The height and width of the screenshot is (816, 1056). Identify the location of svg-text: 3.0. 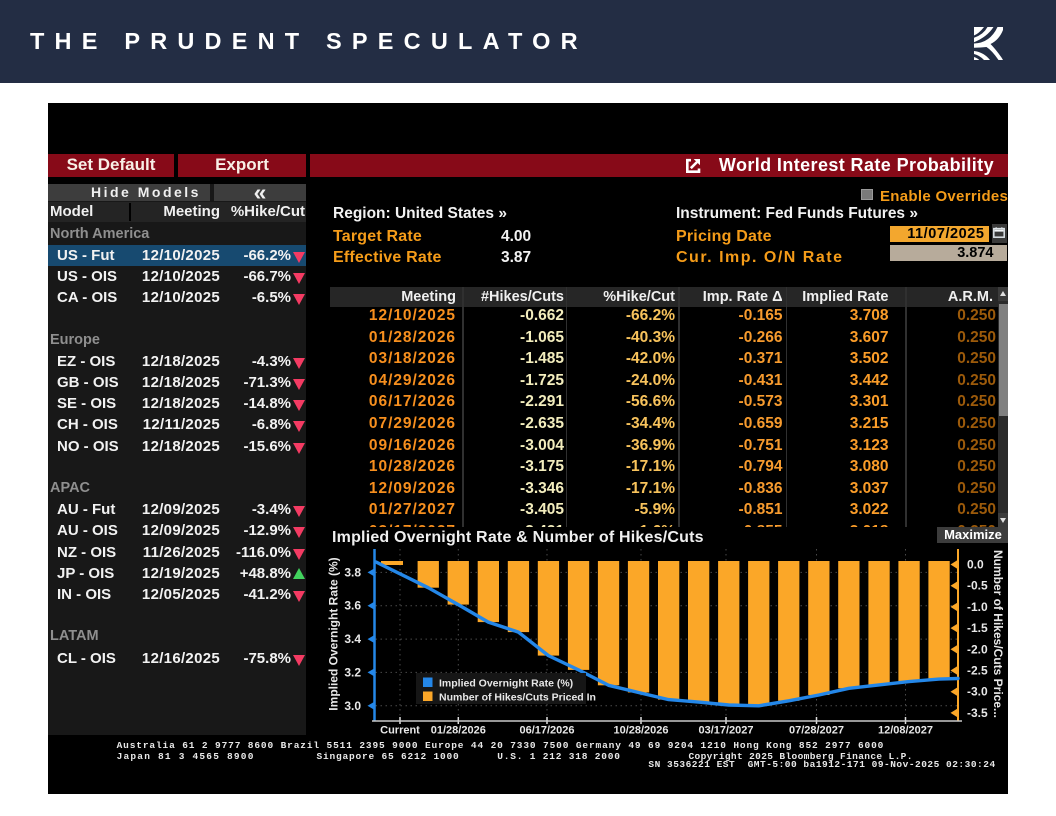
(352, 706).